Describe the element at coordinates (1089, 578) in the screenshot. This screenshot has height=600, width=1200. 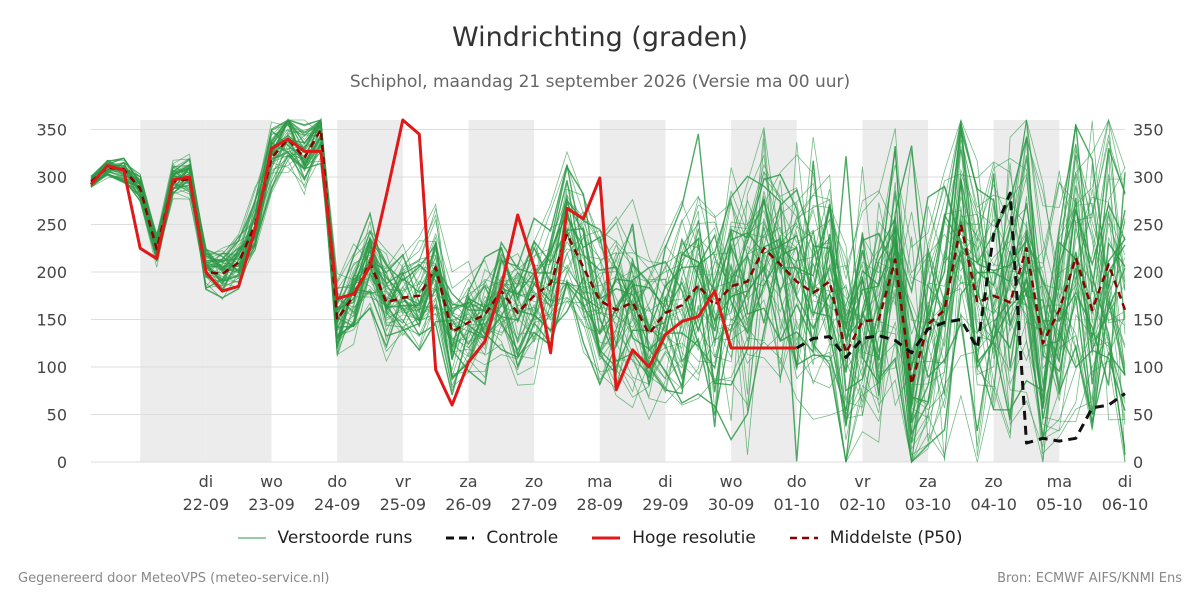
I see `footer-source: Bron: ECMWF AIFS/KNMI Ens` at that location.